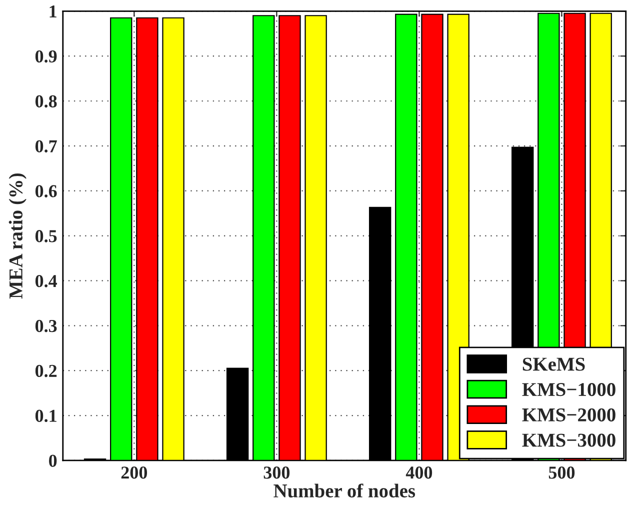 The image size is (629, 506). I want to click on legend-label: SKeMS, so click(553, 364).